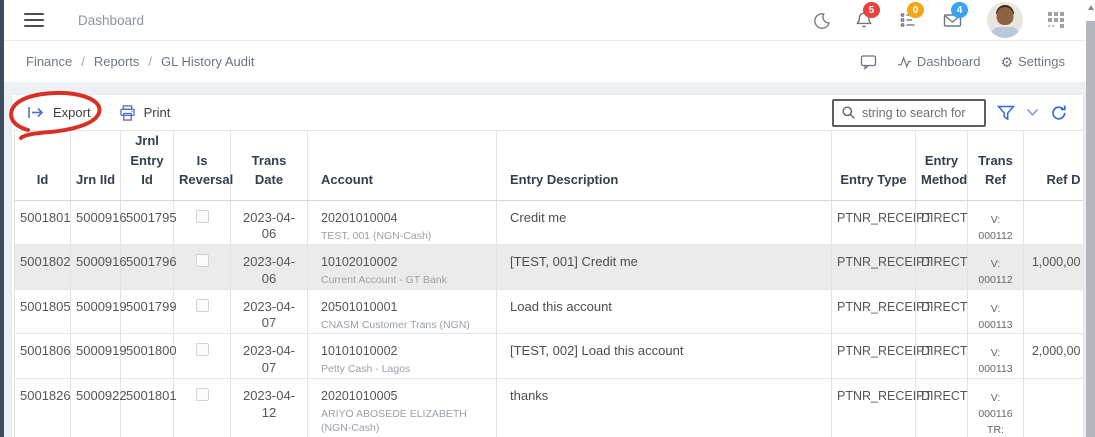 The image size is (1095, 437). What do you see at coordinates (359, 351) in the screenshot?
I see `account-code: 10101010002` at bounding box center [359, 351].